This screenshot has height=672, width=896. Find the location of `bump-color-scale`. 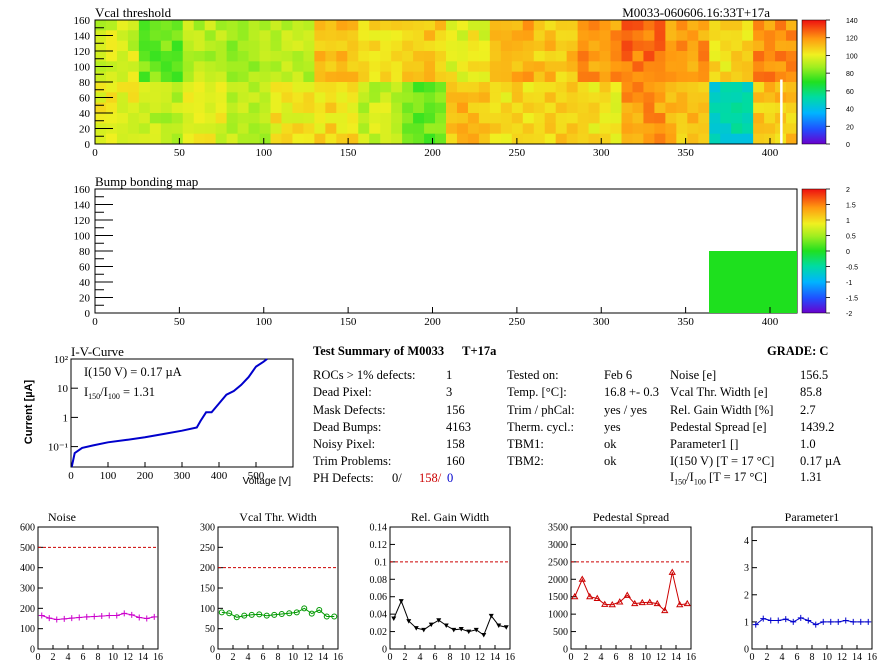

bump-color-scale is located at coordinates (814, 251).